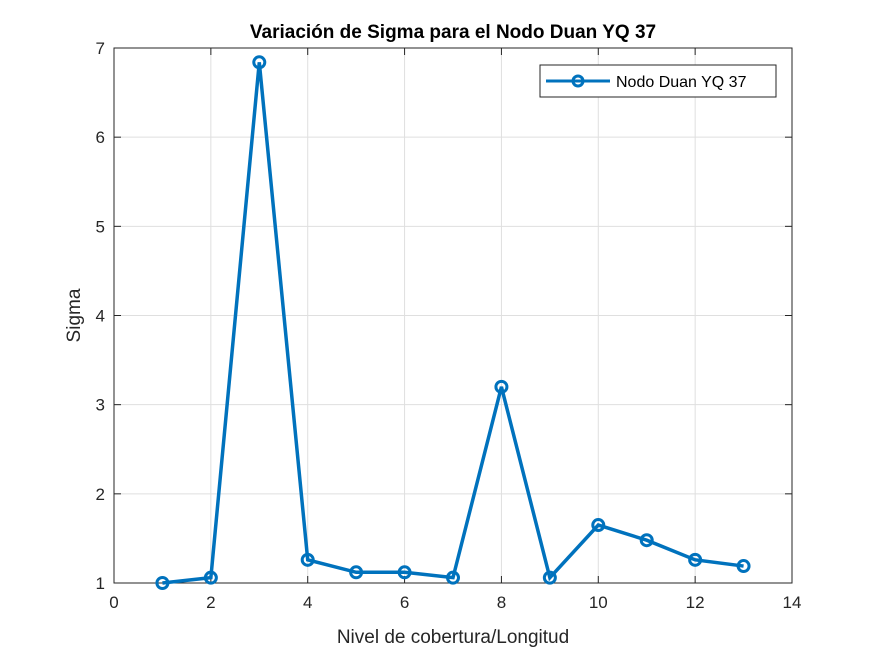 The height and width of the screenshot is (656, 875). I want to click on legend-box, so click(658, 81).